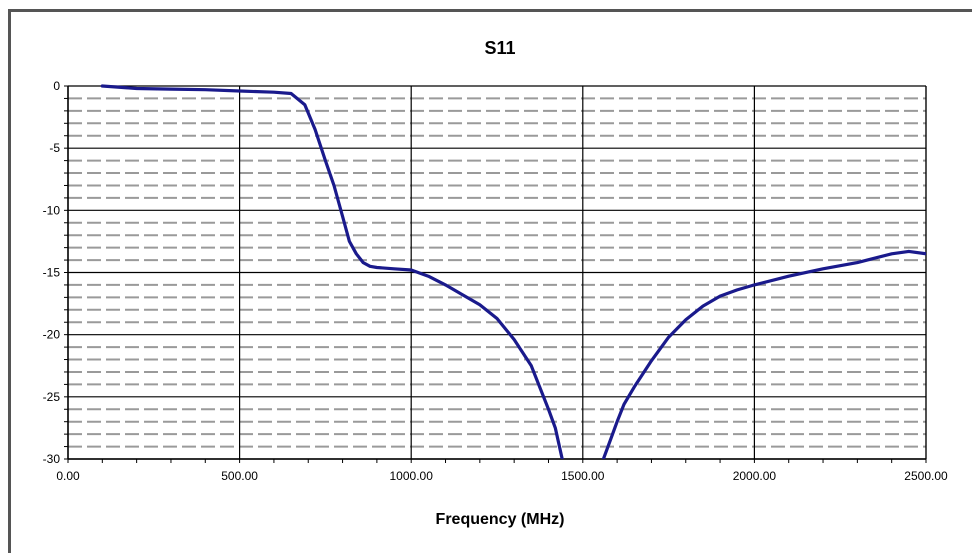  I want to click on x-tick-label: 0.00, so click(68, 476).